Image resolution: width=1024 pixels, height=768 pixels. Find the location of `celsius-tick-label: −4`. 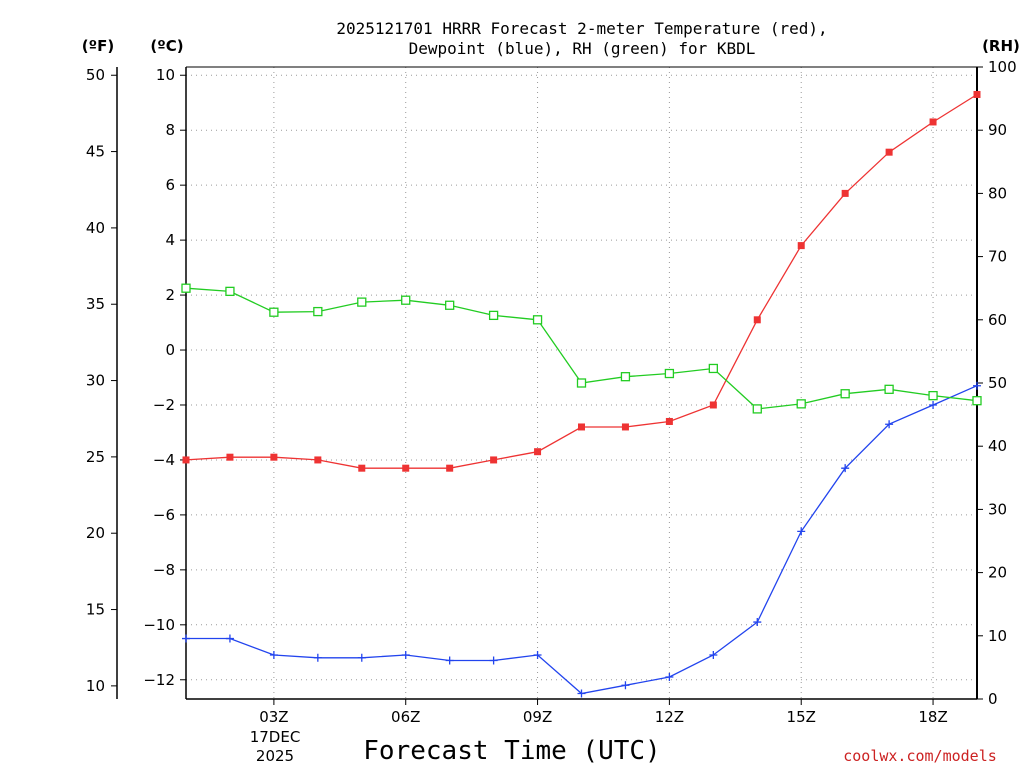

celsius-tick-label: −4 is located at coordinates (164, 460).